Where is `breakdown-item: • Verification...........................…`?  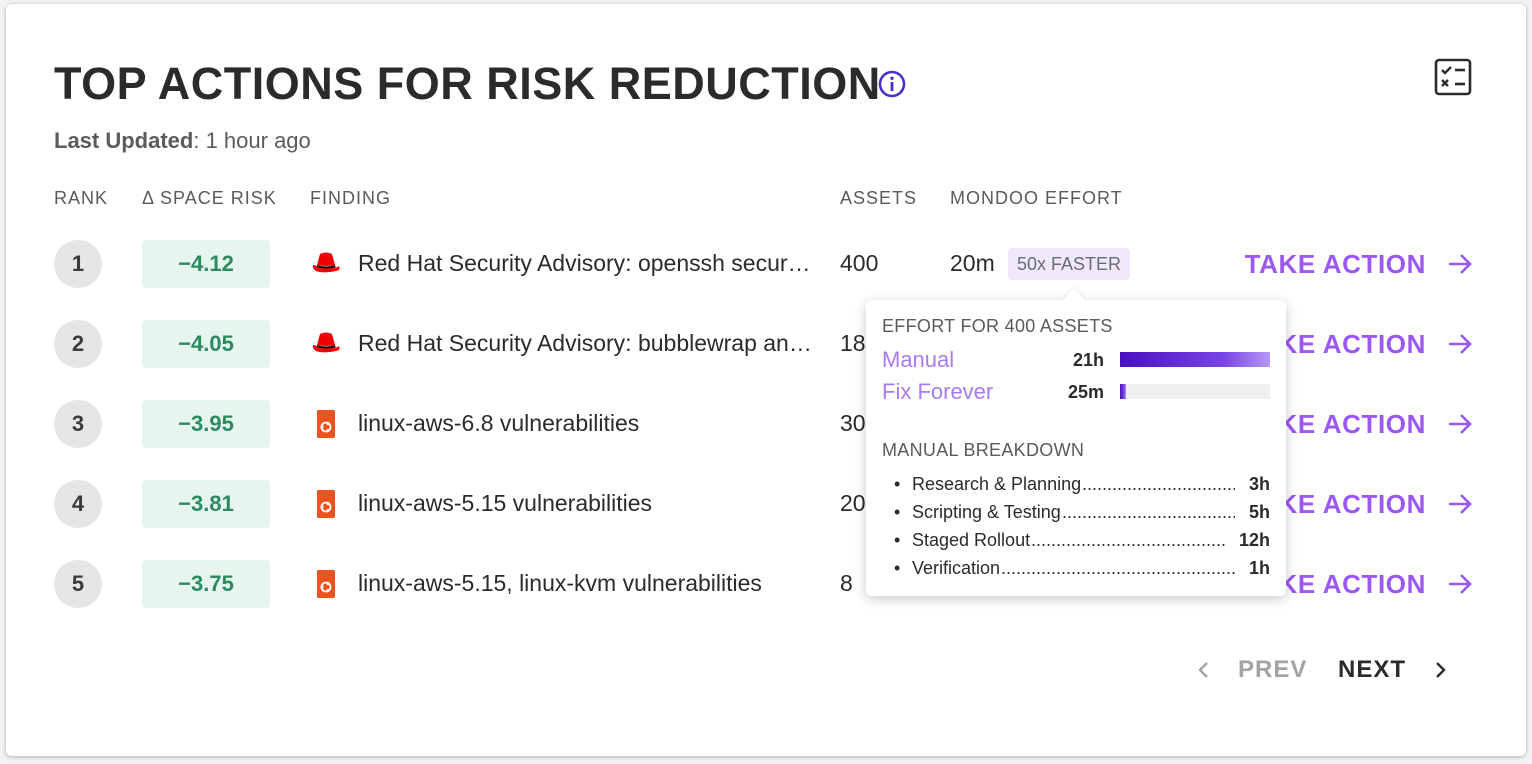 breakdown-item: • Verification...........................… is located at coordinates (1082, 569).